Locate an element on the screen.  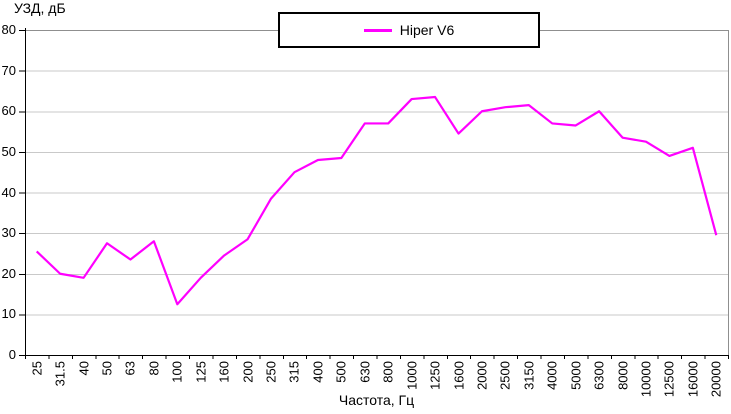
x-tick-label: 500 is located at coordinates (341, 372).